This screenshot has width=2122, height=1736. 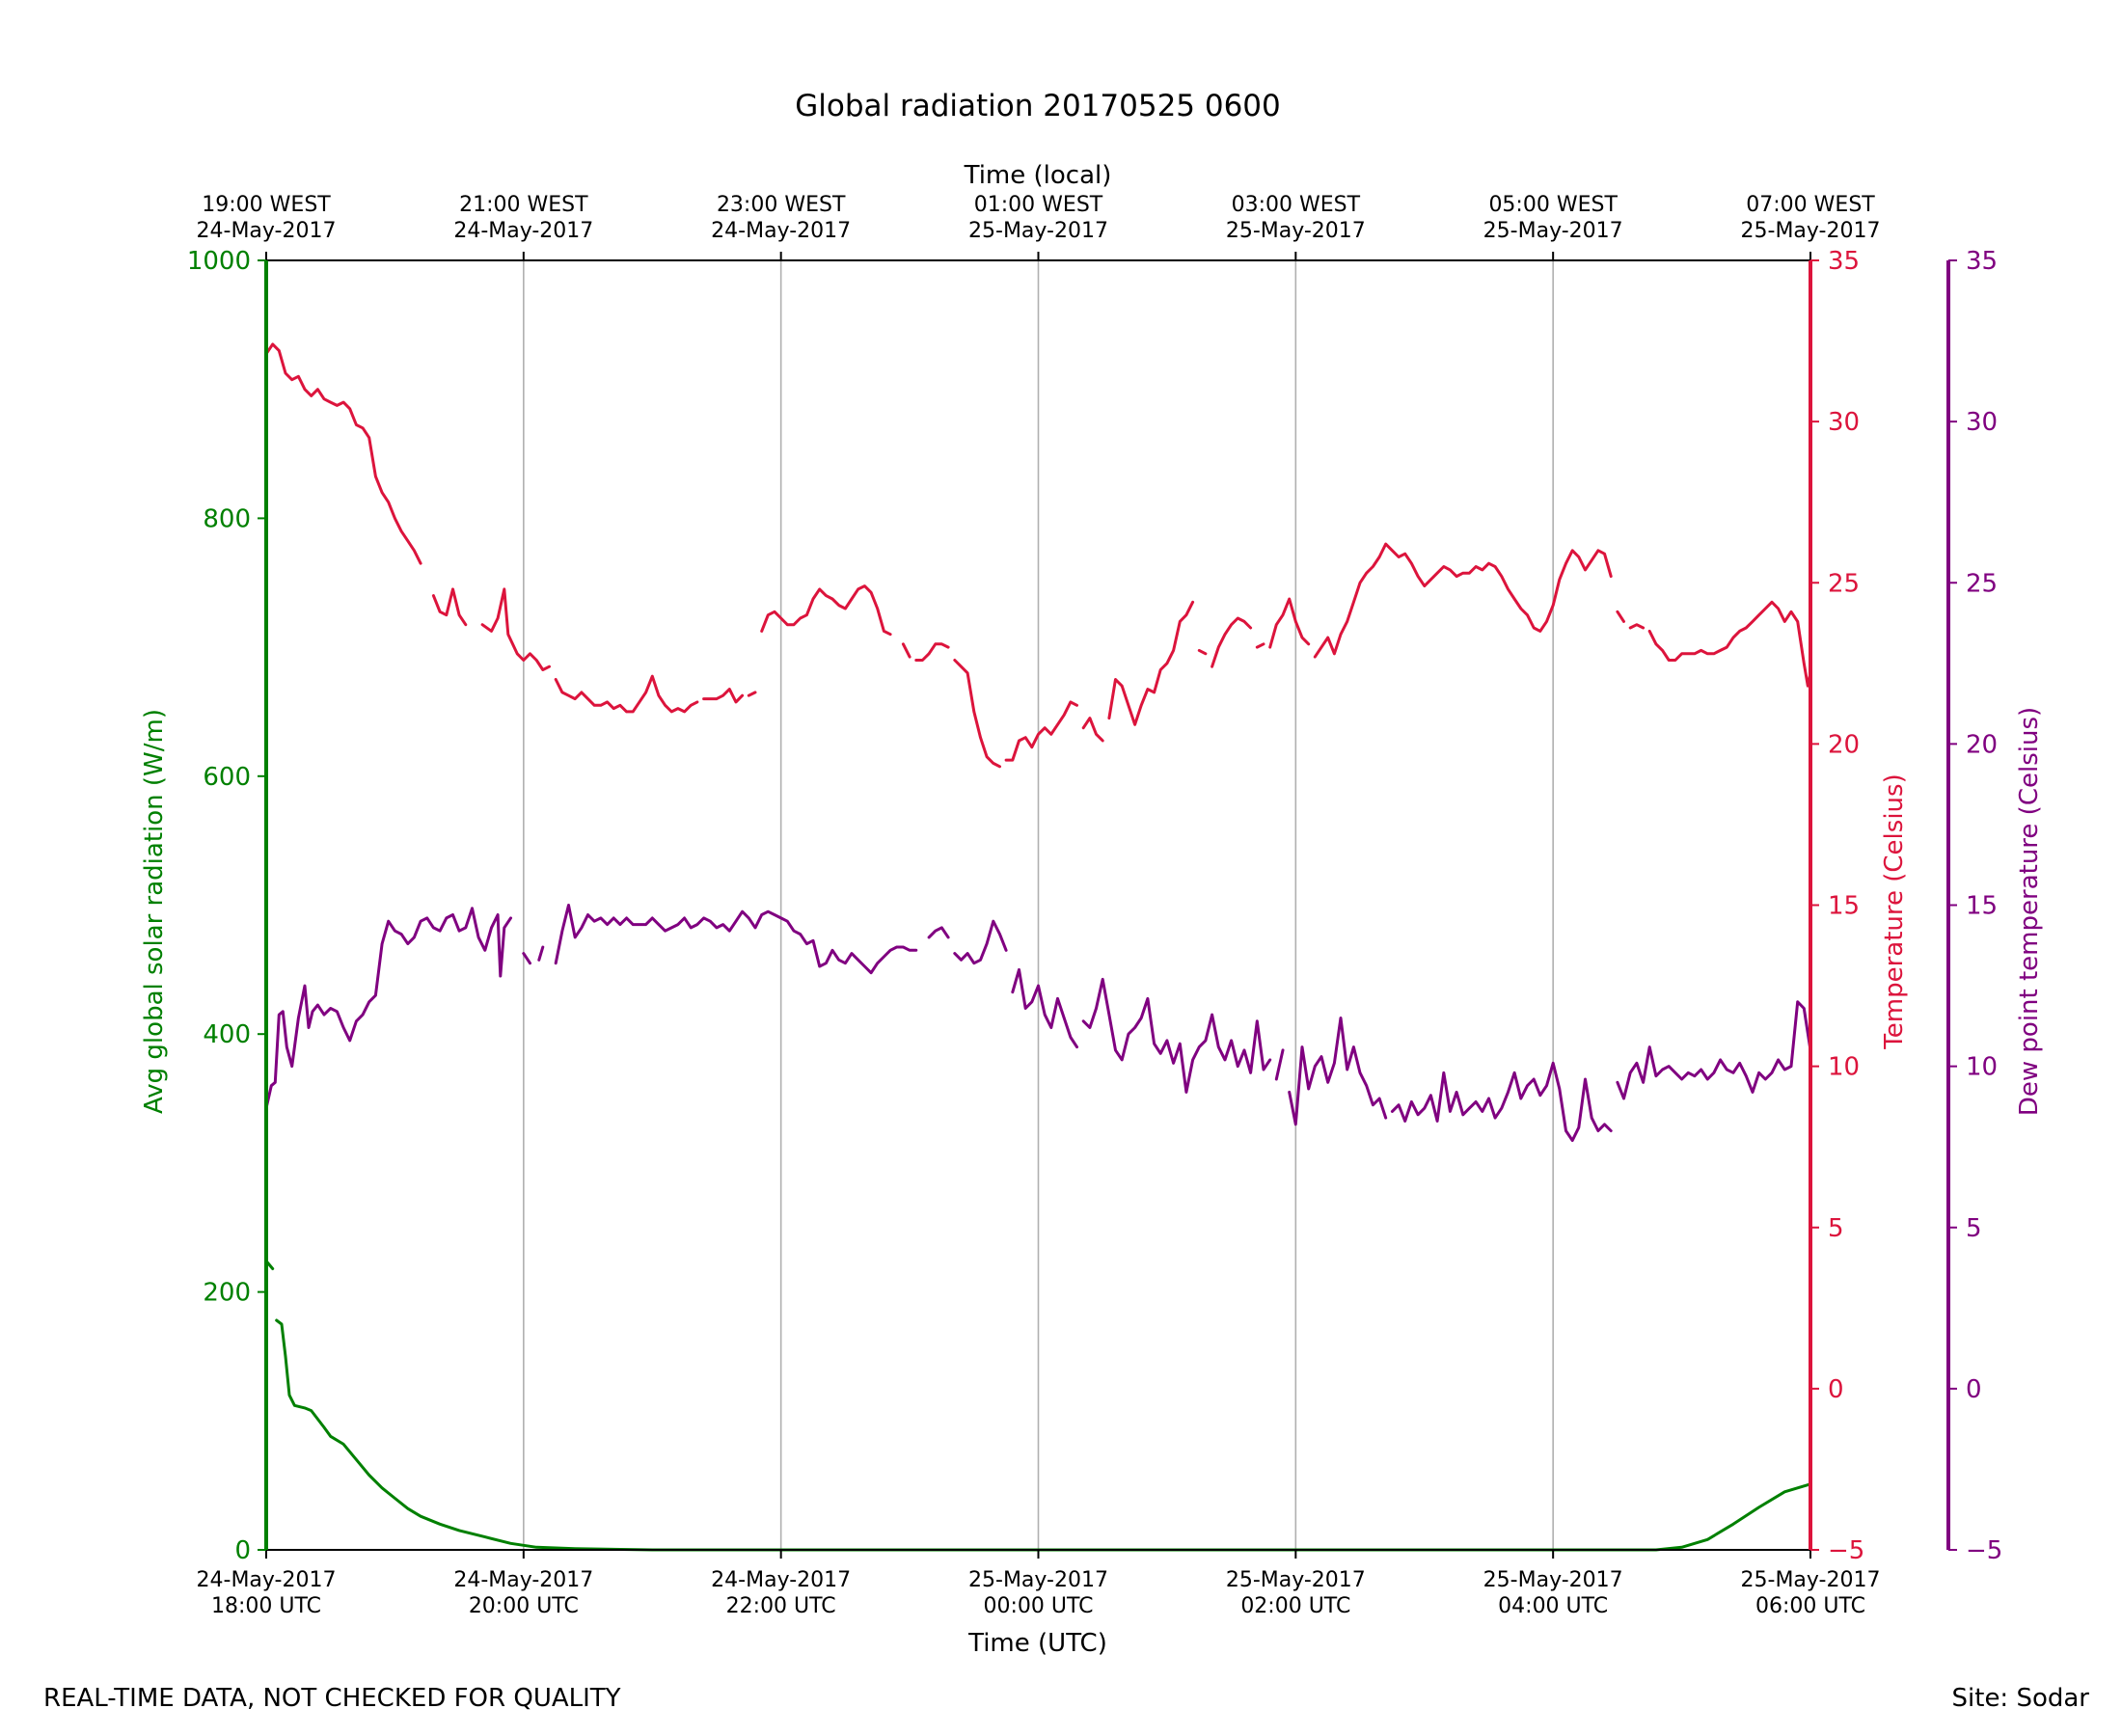 I want to click on x-tick-label-top: 05:00 WEST, so click(x=1553, y=205).